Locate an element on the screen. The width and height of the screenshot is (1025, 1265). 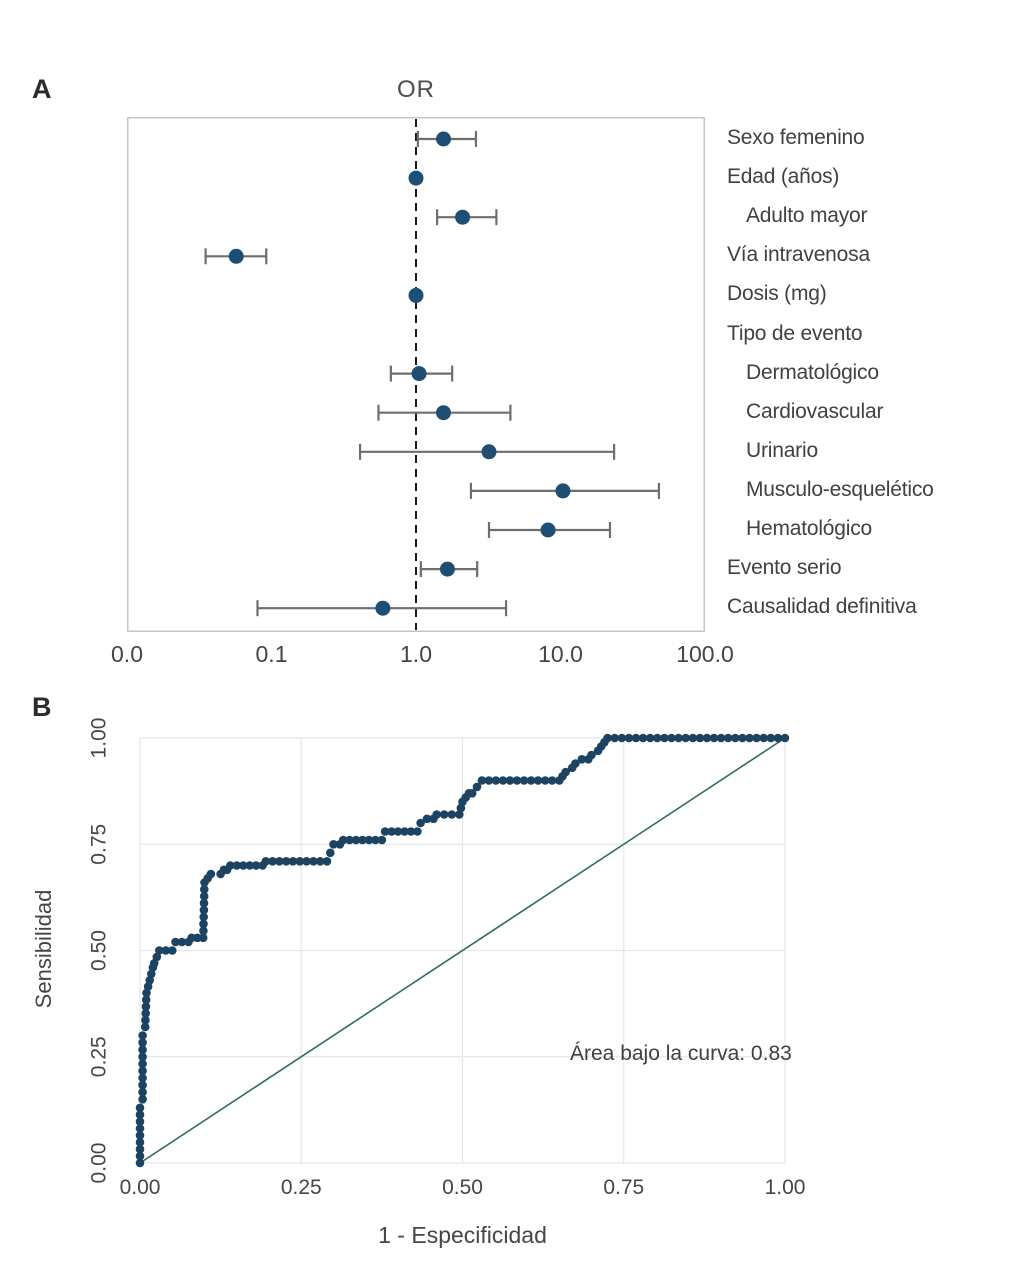
forest-row-label: Adulto mayor is located at coordinates (807, 216).